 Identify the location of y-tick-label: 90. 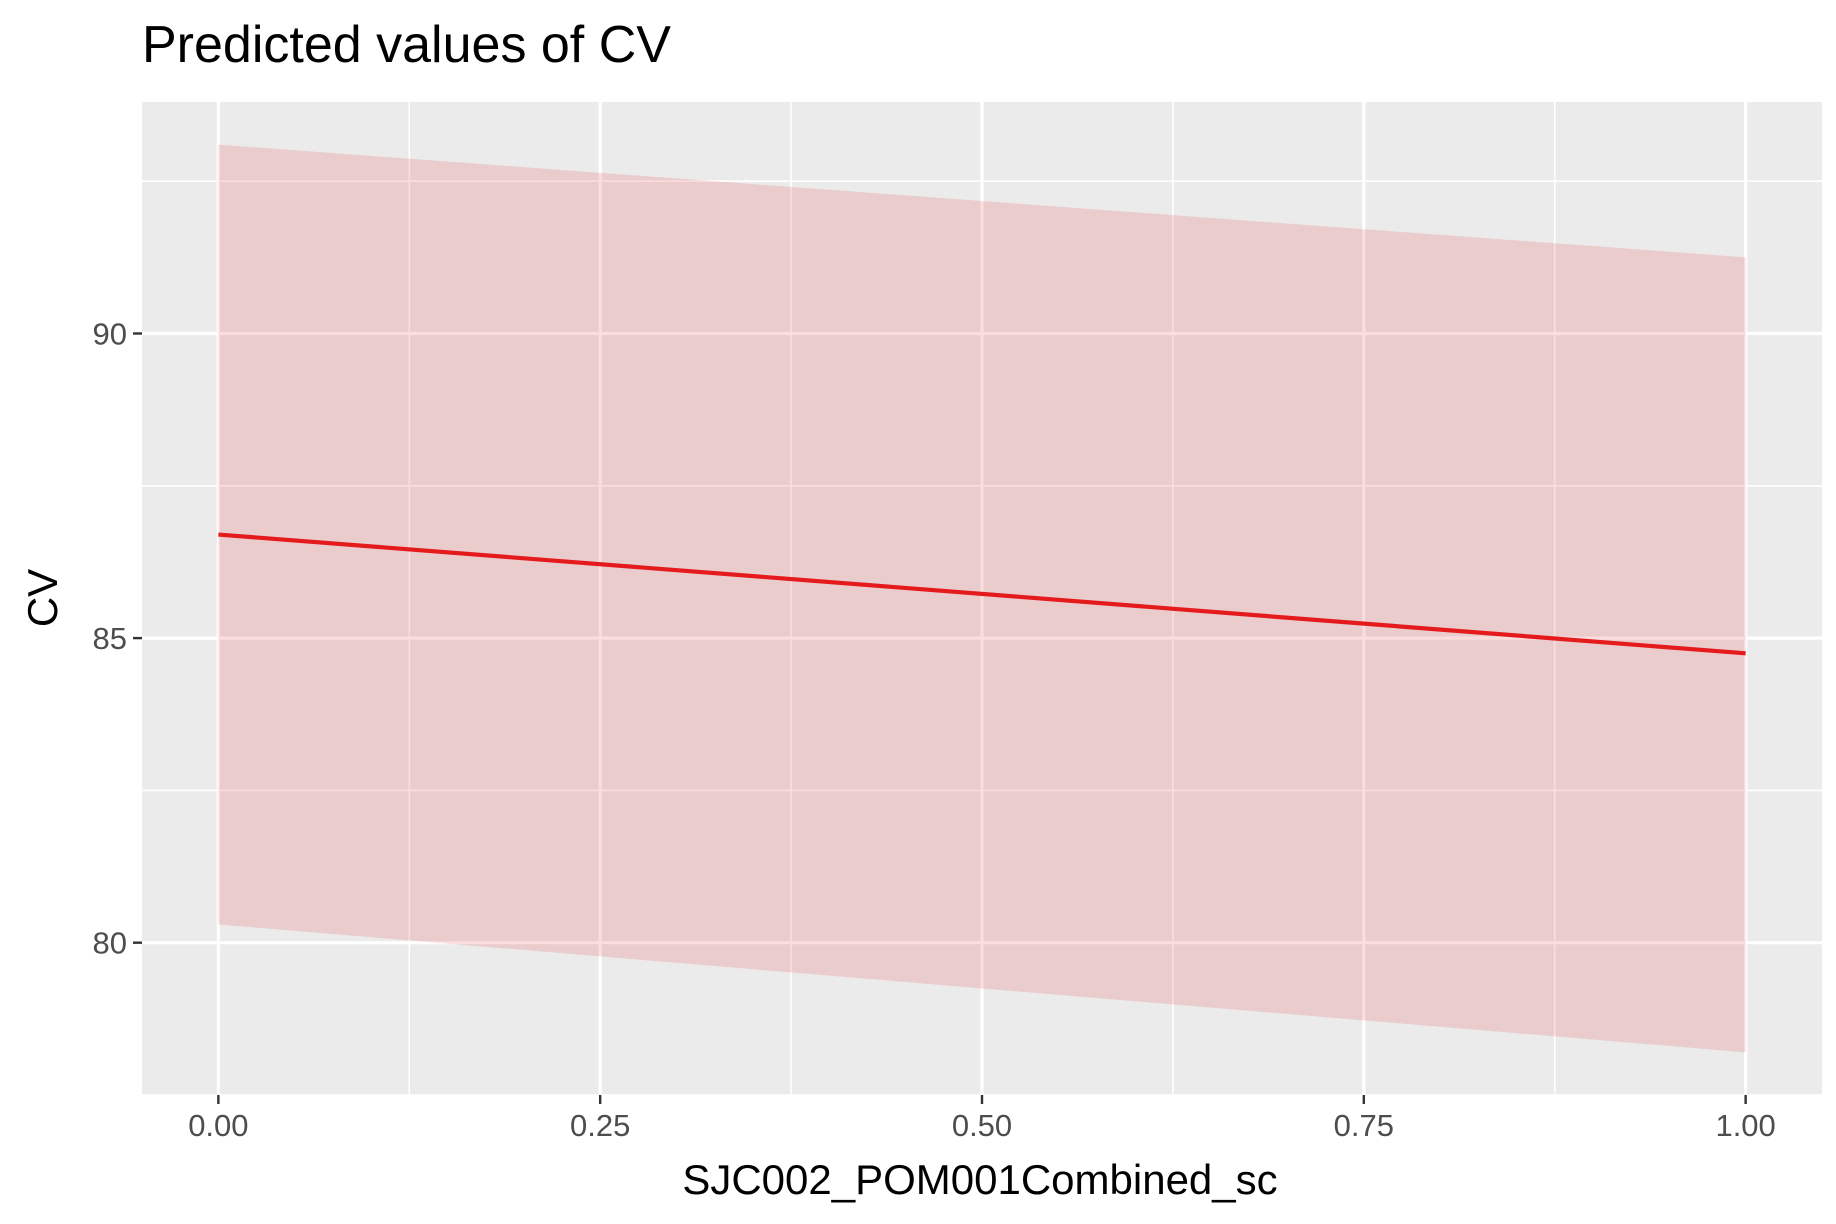
(110, 333).